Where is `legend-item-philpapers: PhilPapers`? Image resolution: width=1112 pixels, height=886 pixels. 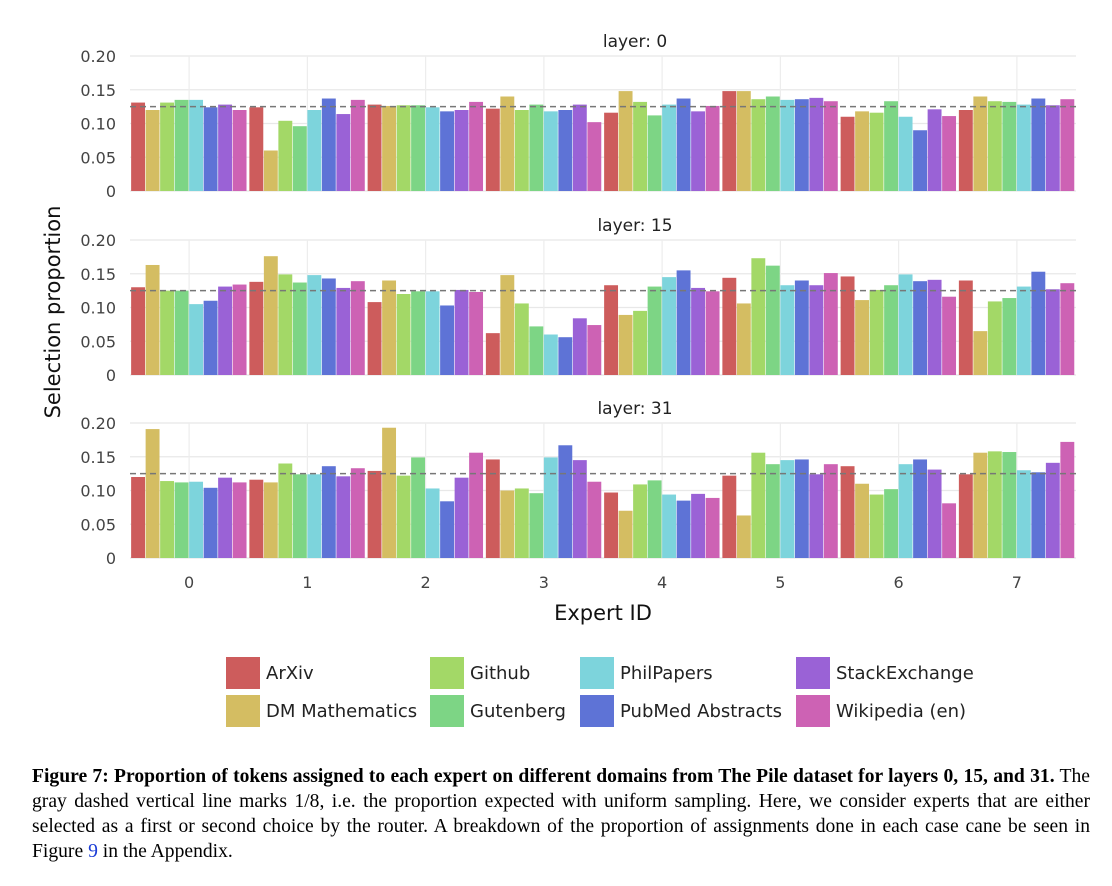 legend-item-philpapers: PhilPapers is located at coordinates (646, 673).